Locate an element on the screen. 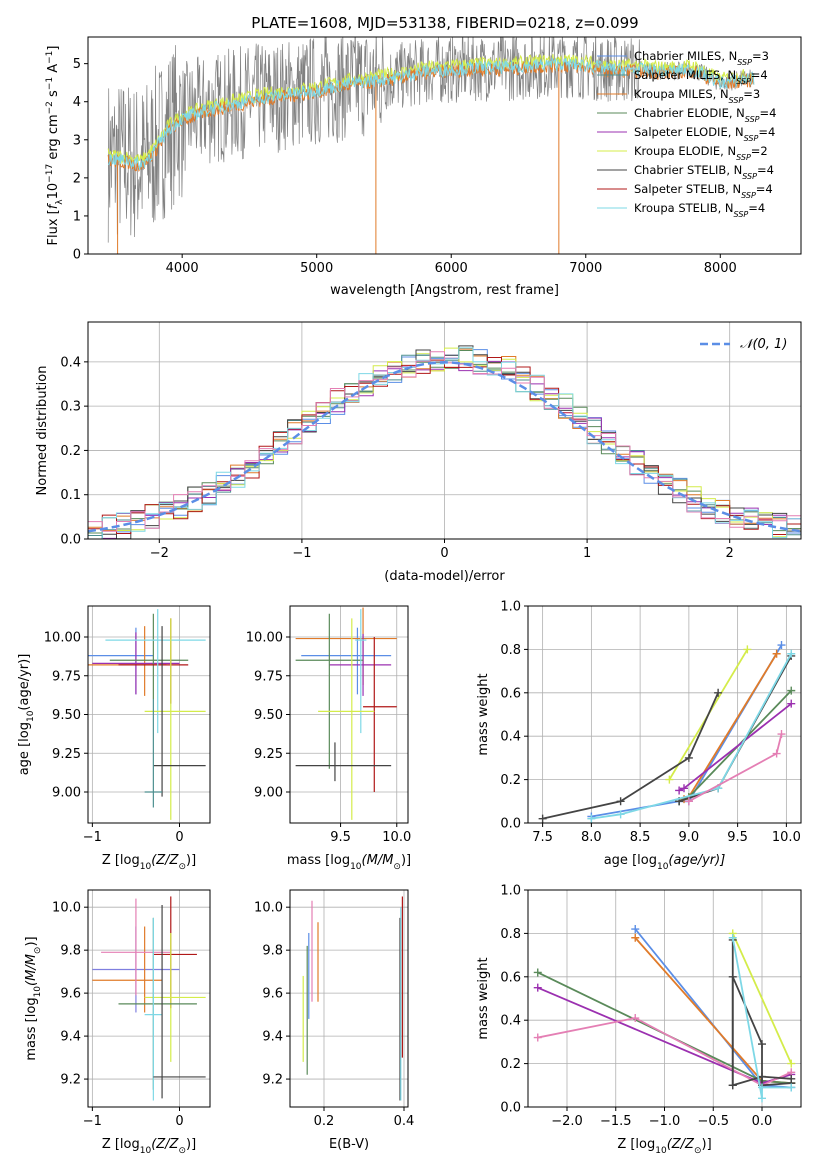  legend-entry: Chabrier STELIB, NSSP=4 is located at coordinates (704, 172).